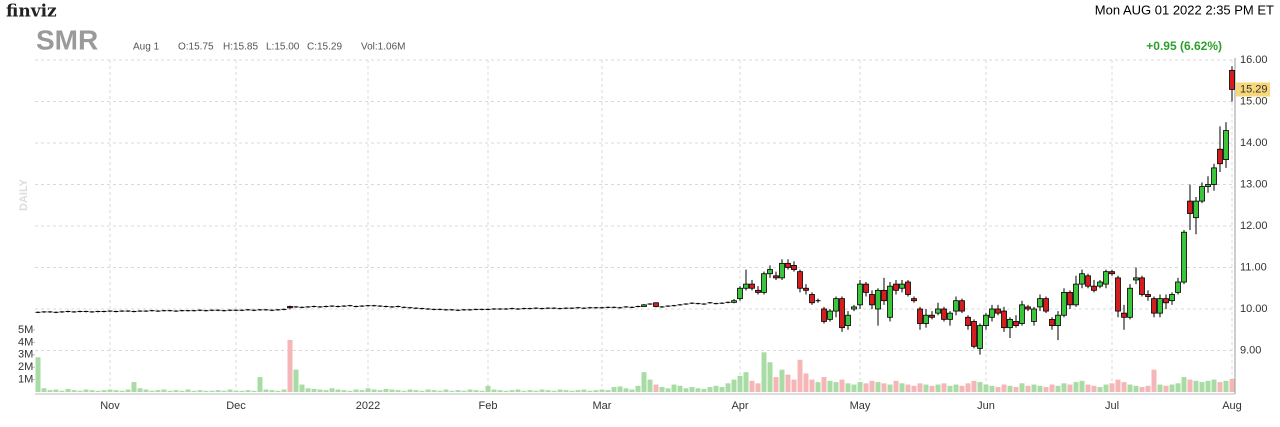 The height and width of the screenshot is (427, 1280). What do you see at coordinates (67, 39) in the screenshot?
I see `ticker: SMR` at bounding box center [67, 39].